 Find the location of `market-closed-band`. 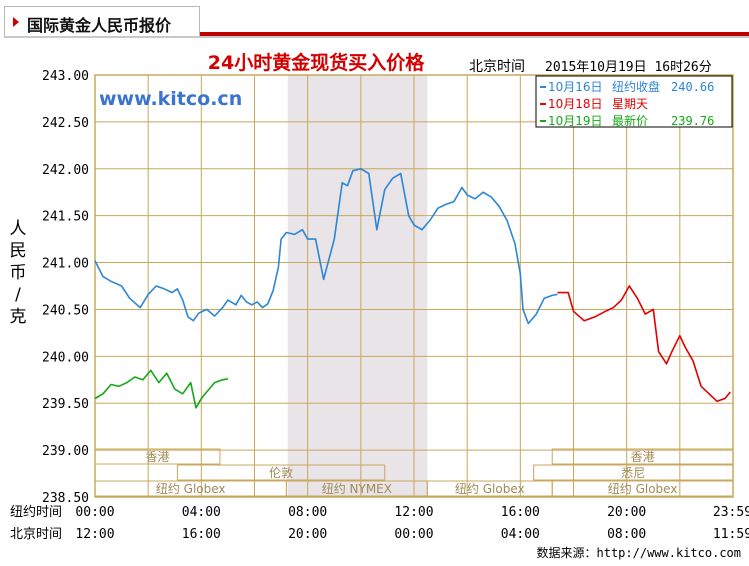

market-closed-band is located at coordinates (357, 286).